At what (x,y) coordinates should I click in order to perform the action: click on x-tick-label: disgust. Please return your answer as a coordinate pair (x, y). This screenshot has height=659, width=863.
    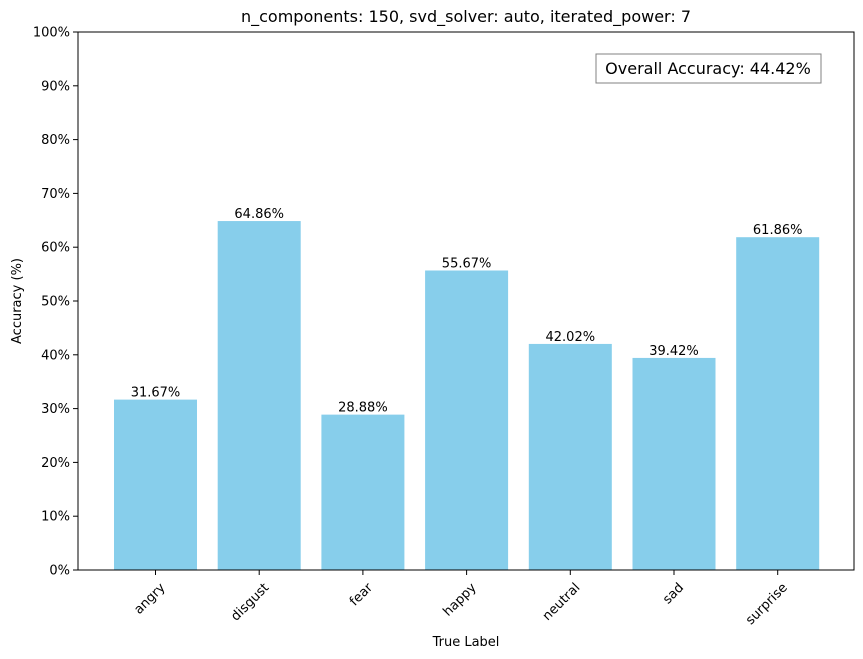
    Looking at the image, I should click on (250, 602).